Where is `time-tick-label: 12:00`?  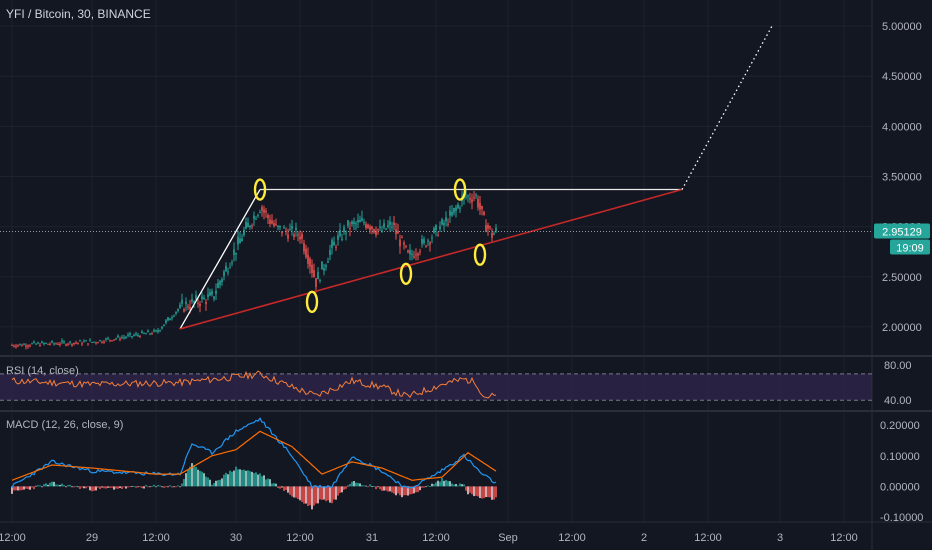
time-tick-label: 12:00 is located at coordinates (436, 538).